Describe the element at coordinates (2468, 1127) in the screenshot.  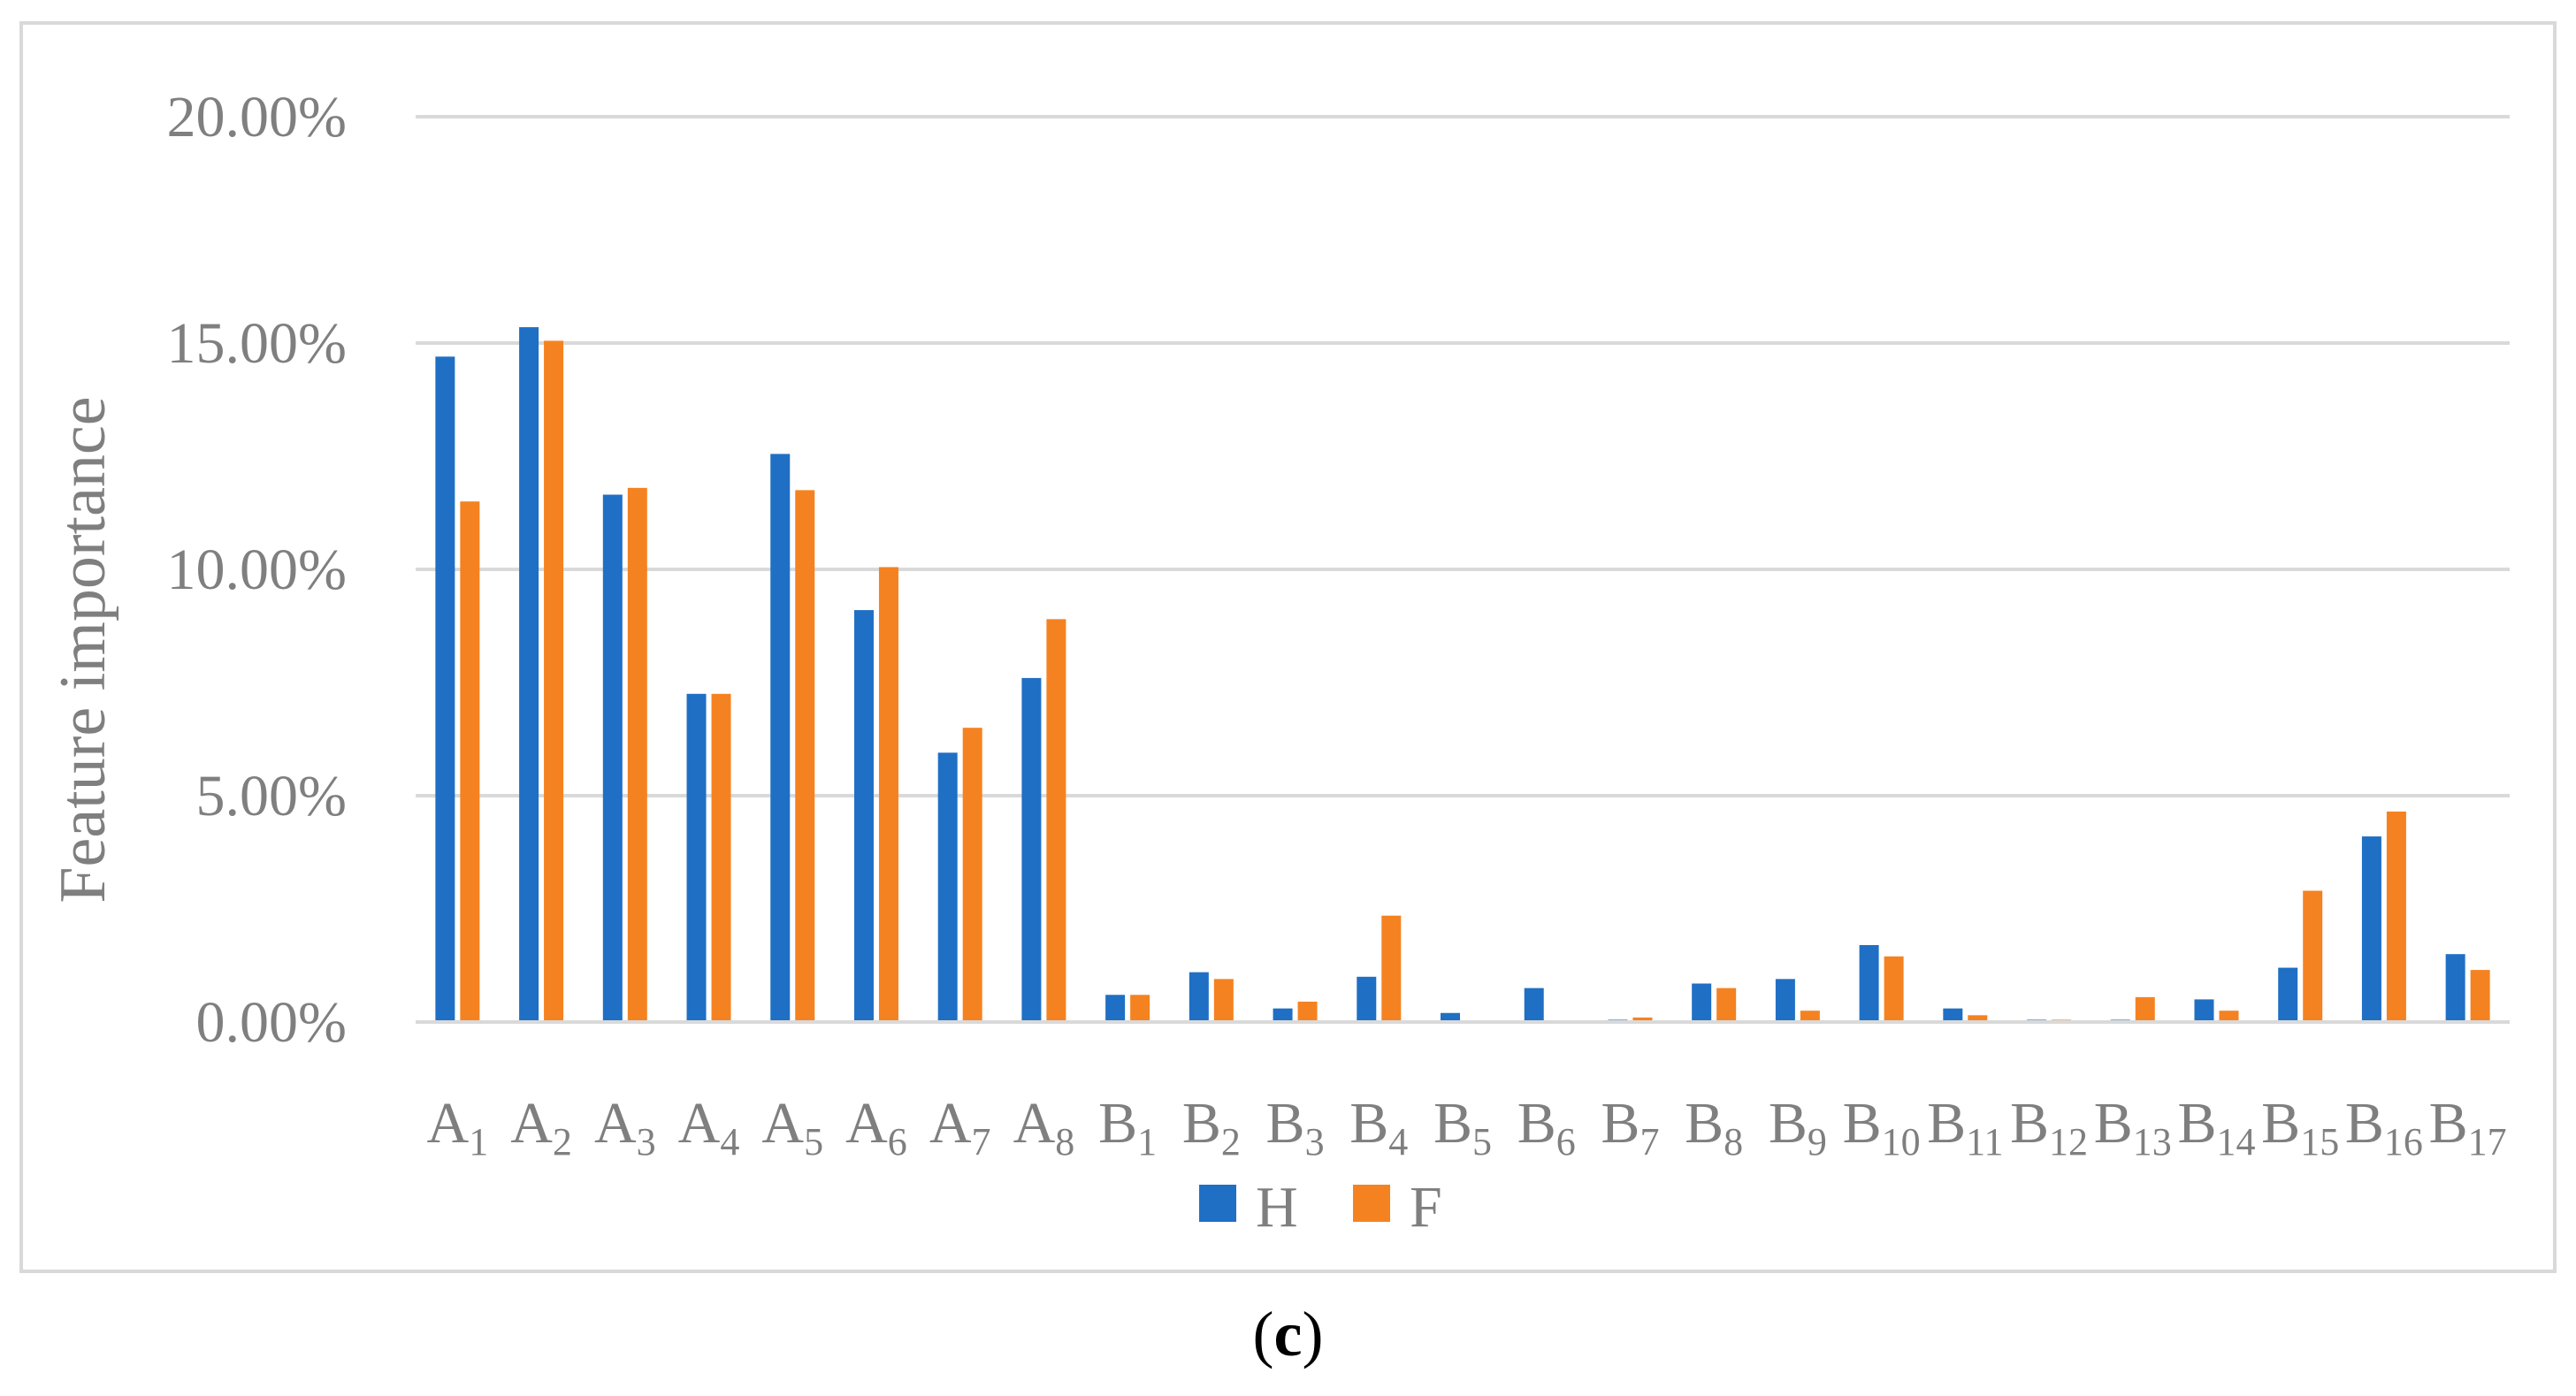
I see `x-tick-label: B17` at that location.